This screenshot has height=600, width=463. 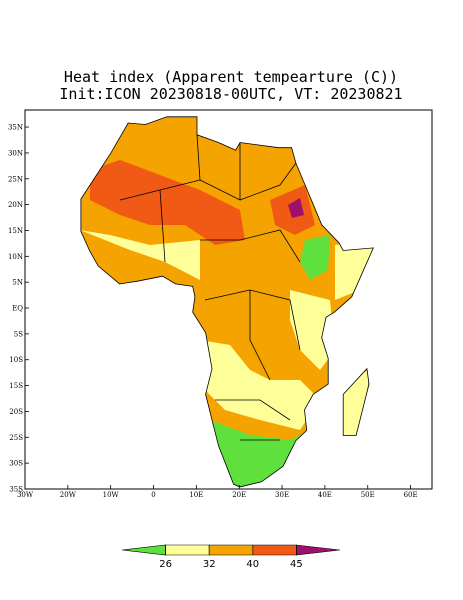 I want to click on colorbar-label: 32, so click(x=209, y=564).